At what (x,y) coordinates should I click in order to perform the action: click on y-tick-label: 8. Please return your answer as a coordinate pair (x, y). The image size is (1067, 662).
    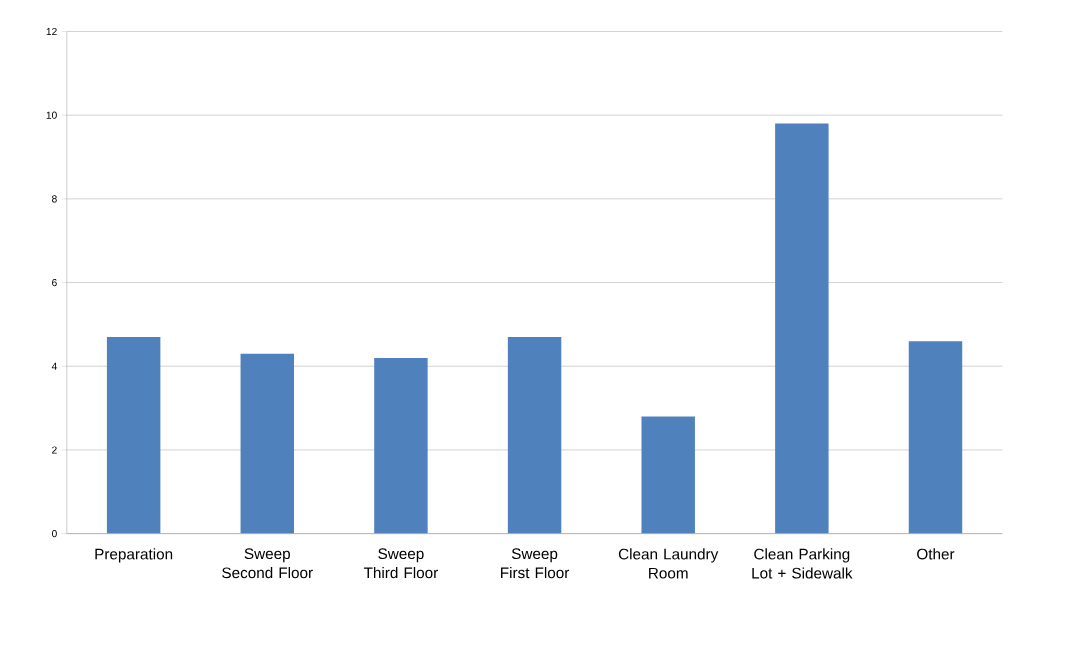
    Looking at the image, I should click on (54, 199).